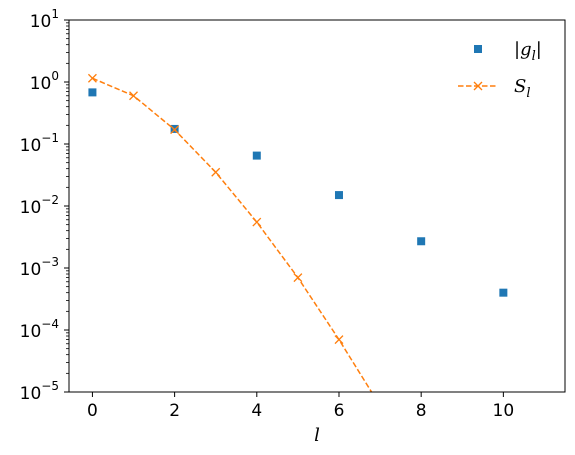 The height and width of the screenshot is (455, 575). I want to click on y-tick-label: 10⁰, so click(44, 81).